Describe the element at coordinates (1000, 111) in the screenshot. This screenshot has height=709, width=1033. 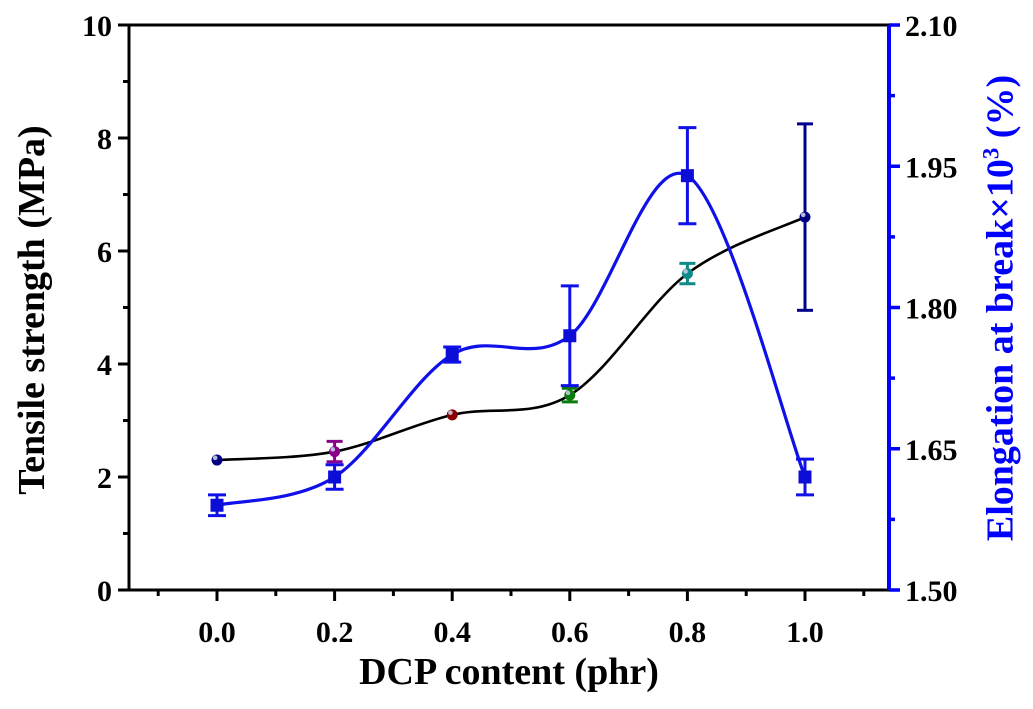
I see `right-axis-title-unit: (%)` at that location.